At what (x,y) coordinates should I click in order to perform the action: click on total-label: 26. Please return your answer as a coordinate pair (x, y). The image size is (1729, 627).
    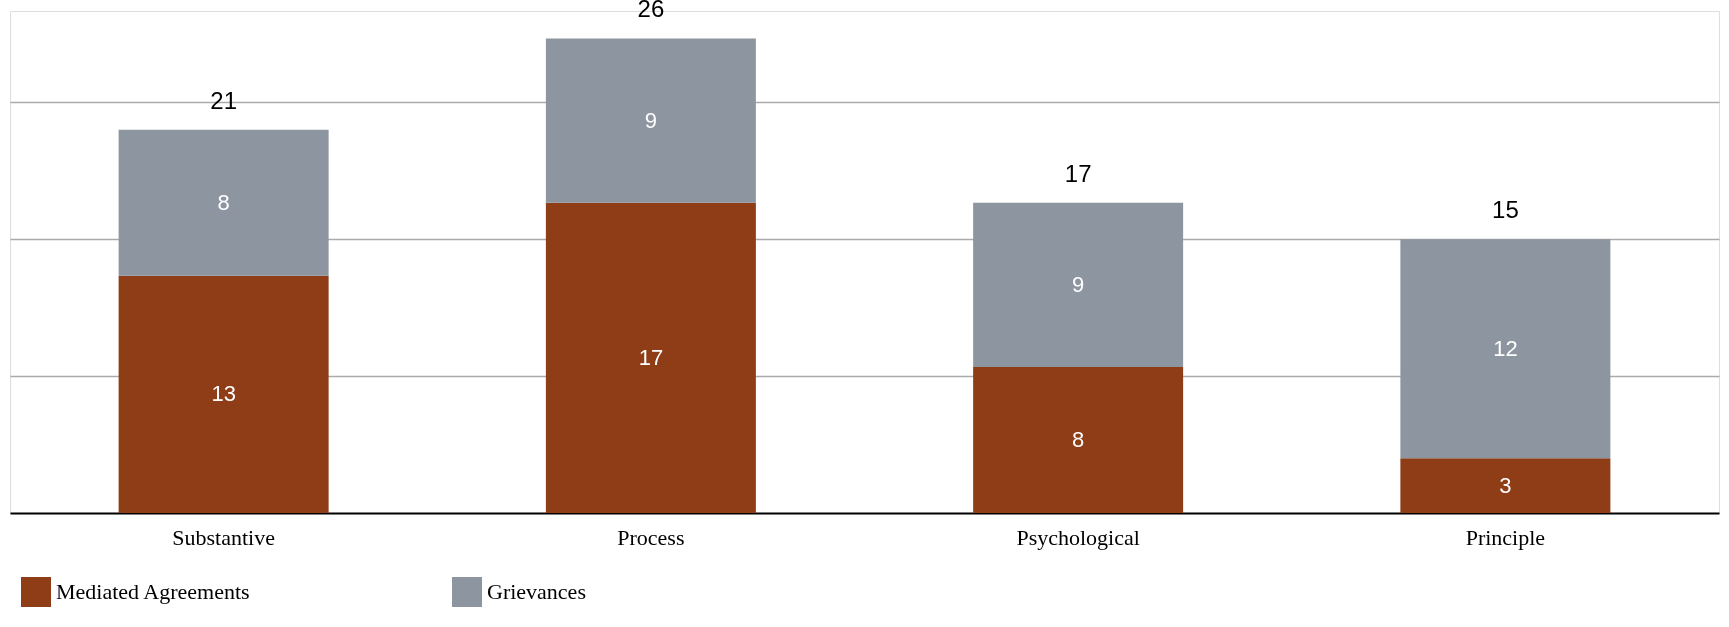
    Looking at the image, I should click on (651, 11).